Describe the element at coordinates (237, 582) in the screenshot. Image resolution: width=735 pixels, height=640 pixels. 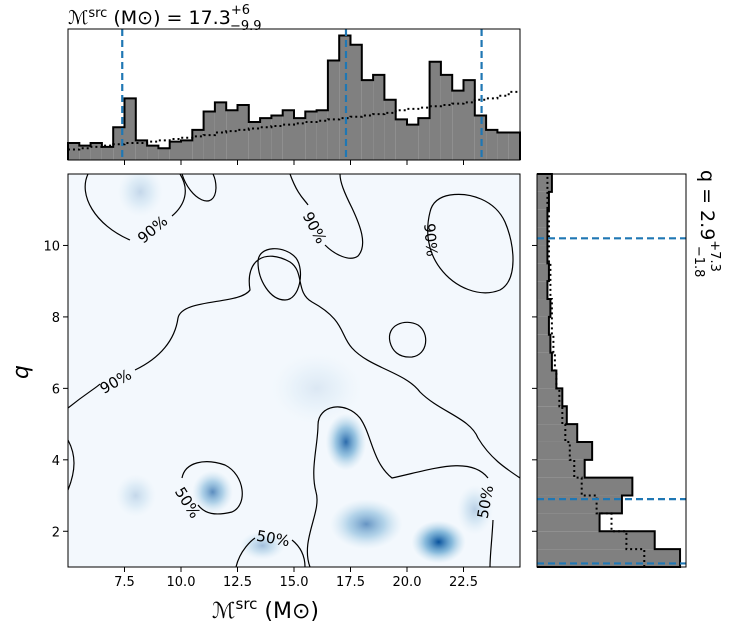
I see `x-tick-label: 12.5` at that location.